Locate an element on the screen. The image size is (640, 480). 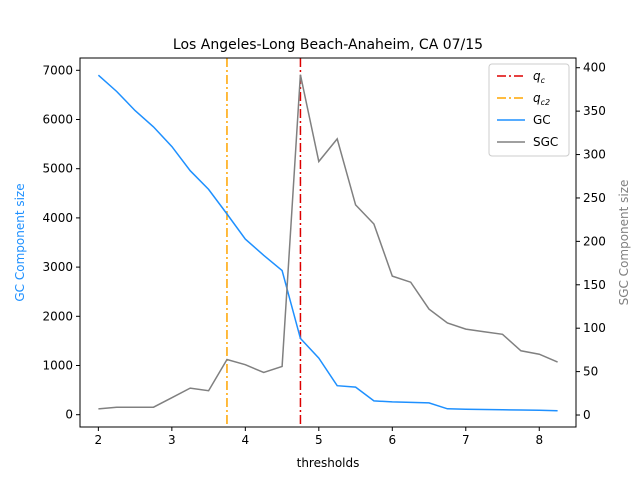
left-y-tick-label: 7000 is located at coordinates (57, 70).